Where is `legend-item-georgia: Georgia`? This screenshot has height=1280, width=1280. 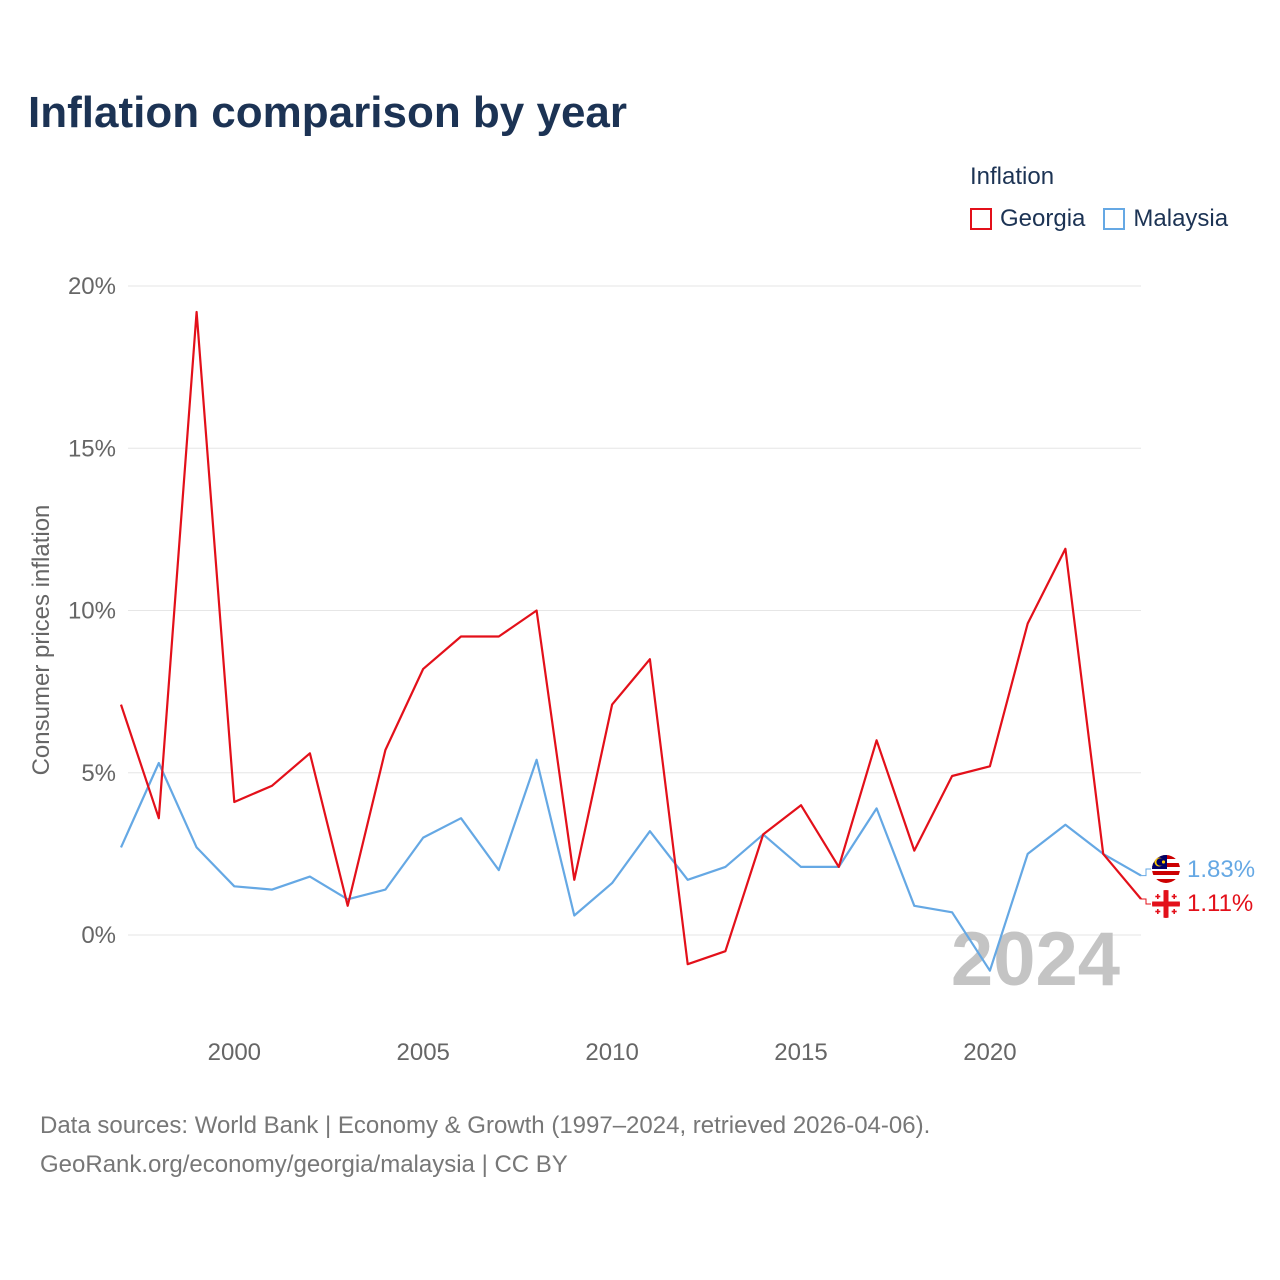 legend-item-georgia: Georgia is located at coordinates (1027, 219).